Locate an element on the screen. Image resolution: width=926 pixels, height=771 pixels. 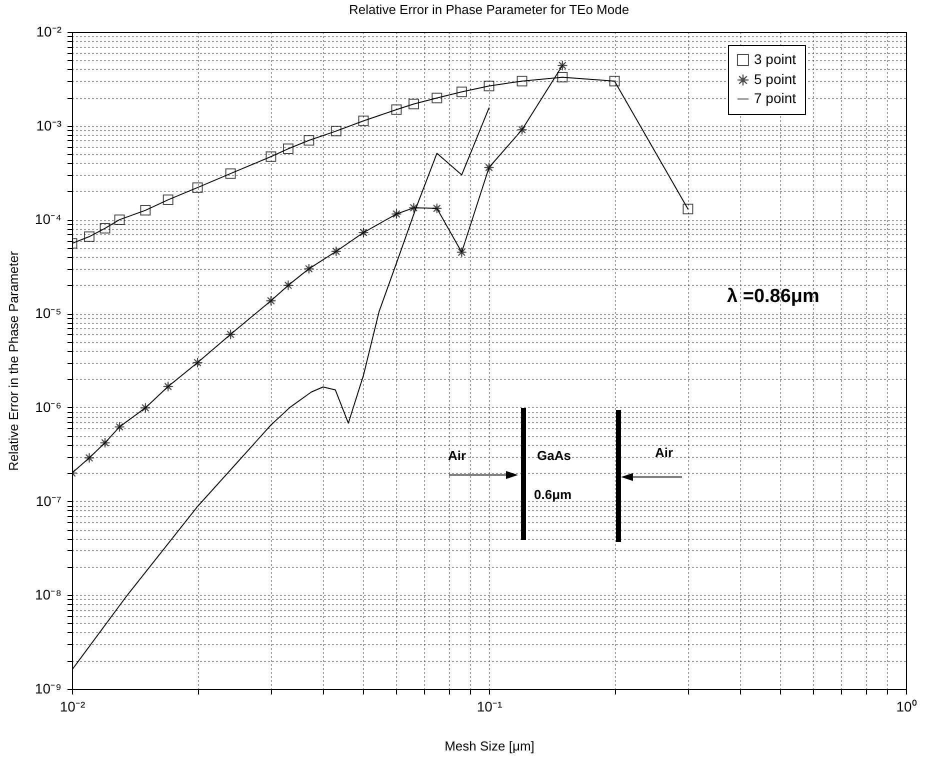
x-axis-title: Mesh Size [μm] is located at coordinates (489, 746).